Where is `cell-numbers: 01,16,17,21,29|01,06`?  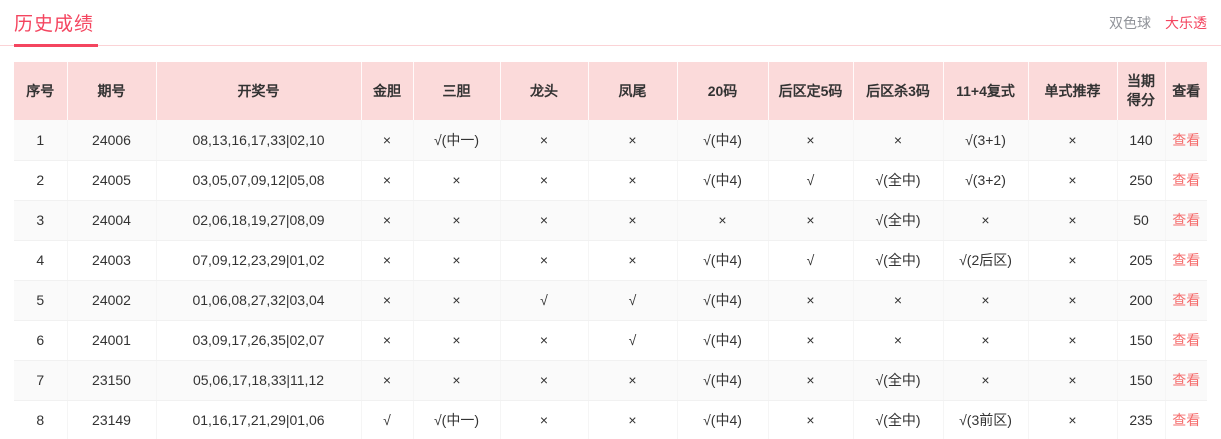 cell-numbers: 01,16,17,21,29|01,06 is located at coordinates (259, 419).